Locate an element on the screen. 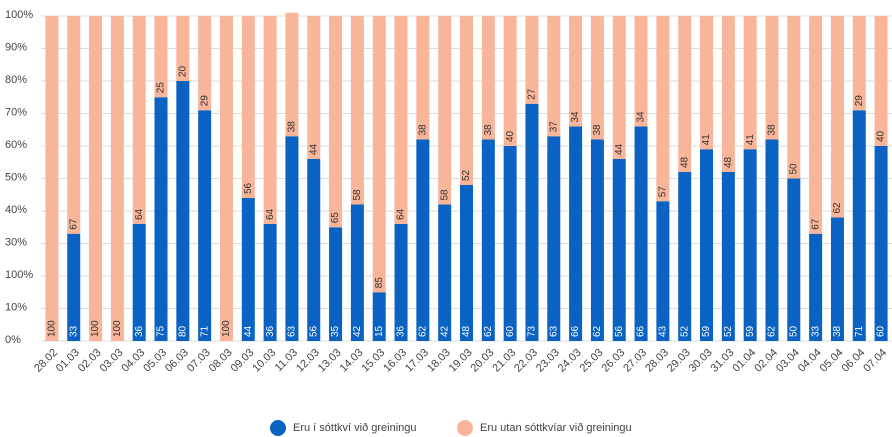 This screenshot has height=437, width=892. legend-label: Eru í sóttkví við greiningu is located at coordinates (355, 428).